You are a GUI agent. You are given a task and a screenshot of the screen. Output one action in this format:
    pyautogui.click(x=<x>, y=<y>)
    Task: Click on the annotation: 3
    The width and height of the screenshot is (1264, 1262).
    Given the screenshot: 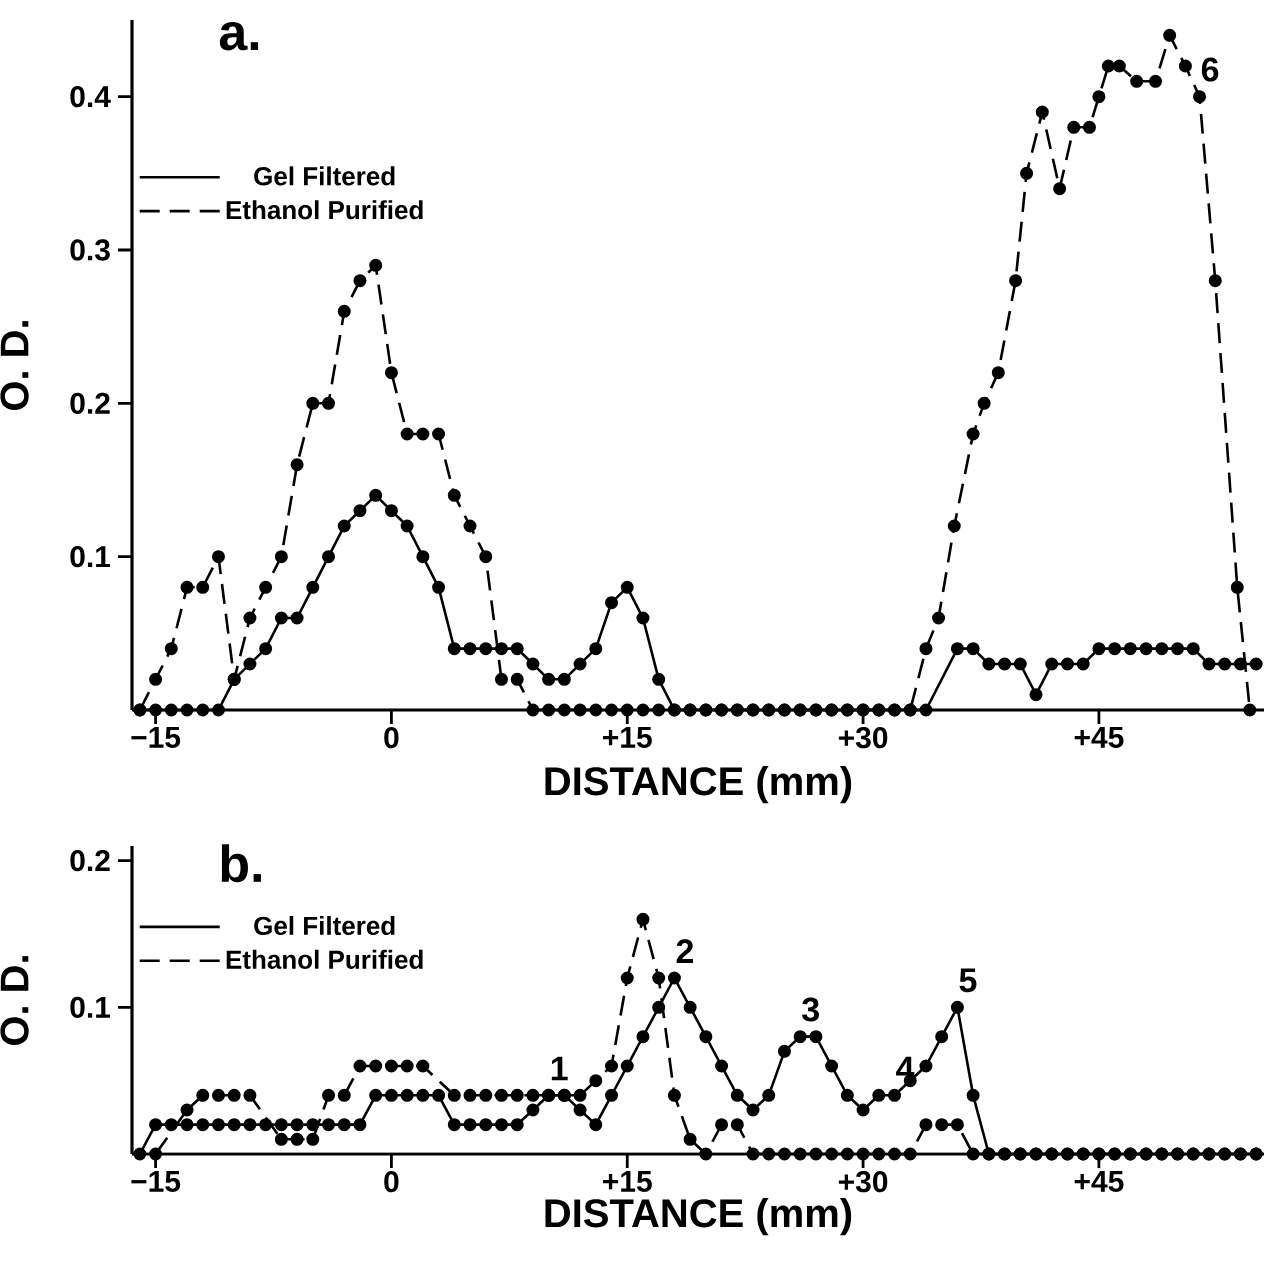 What is the action you would take?
    pyautogui.click(x=810, y=1009)
    